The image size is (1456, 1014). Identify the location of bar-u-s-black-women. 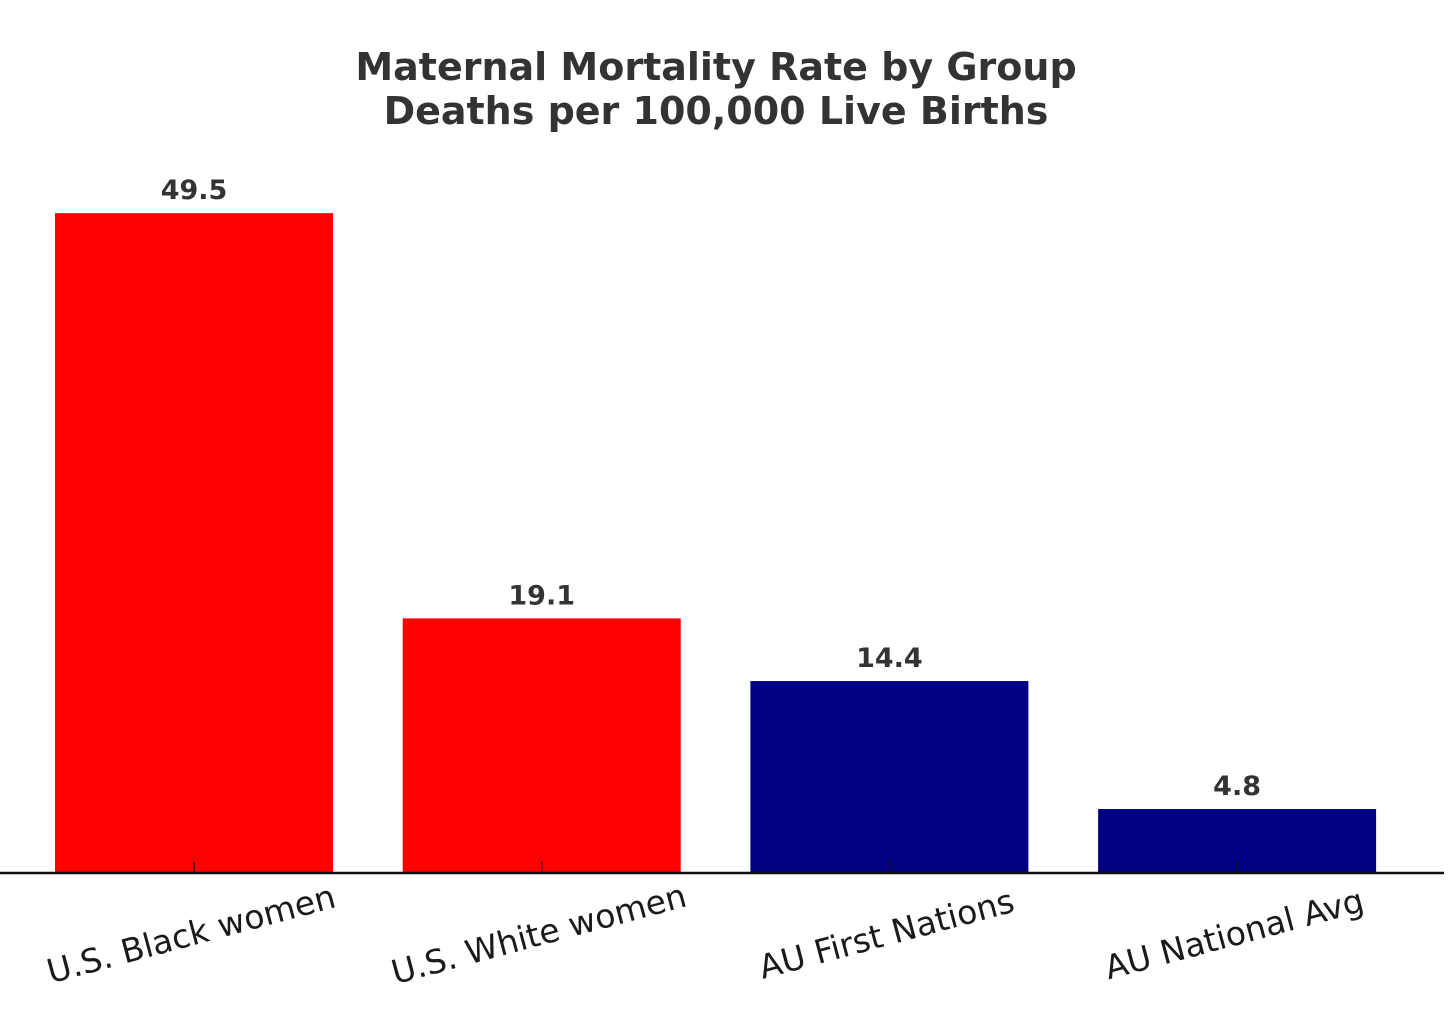
(194, 543).